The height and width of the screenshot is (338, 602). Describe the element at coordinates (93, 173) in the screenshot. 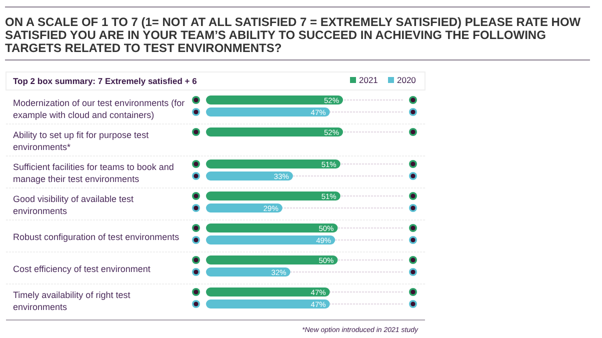

I see `y-tick-label: Sufficient facilities for teams to book and manage their test environments` at that location.